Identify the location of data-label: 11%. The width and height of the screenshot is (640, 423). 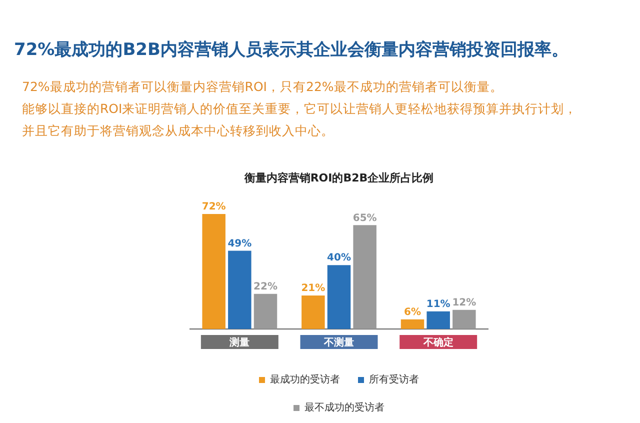
(438, 304).